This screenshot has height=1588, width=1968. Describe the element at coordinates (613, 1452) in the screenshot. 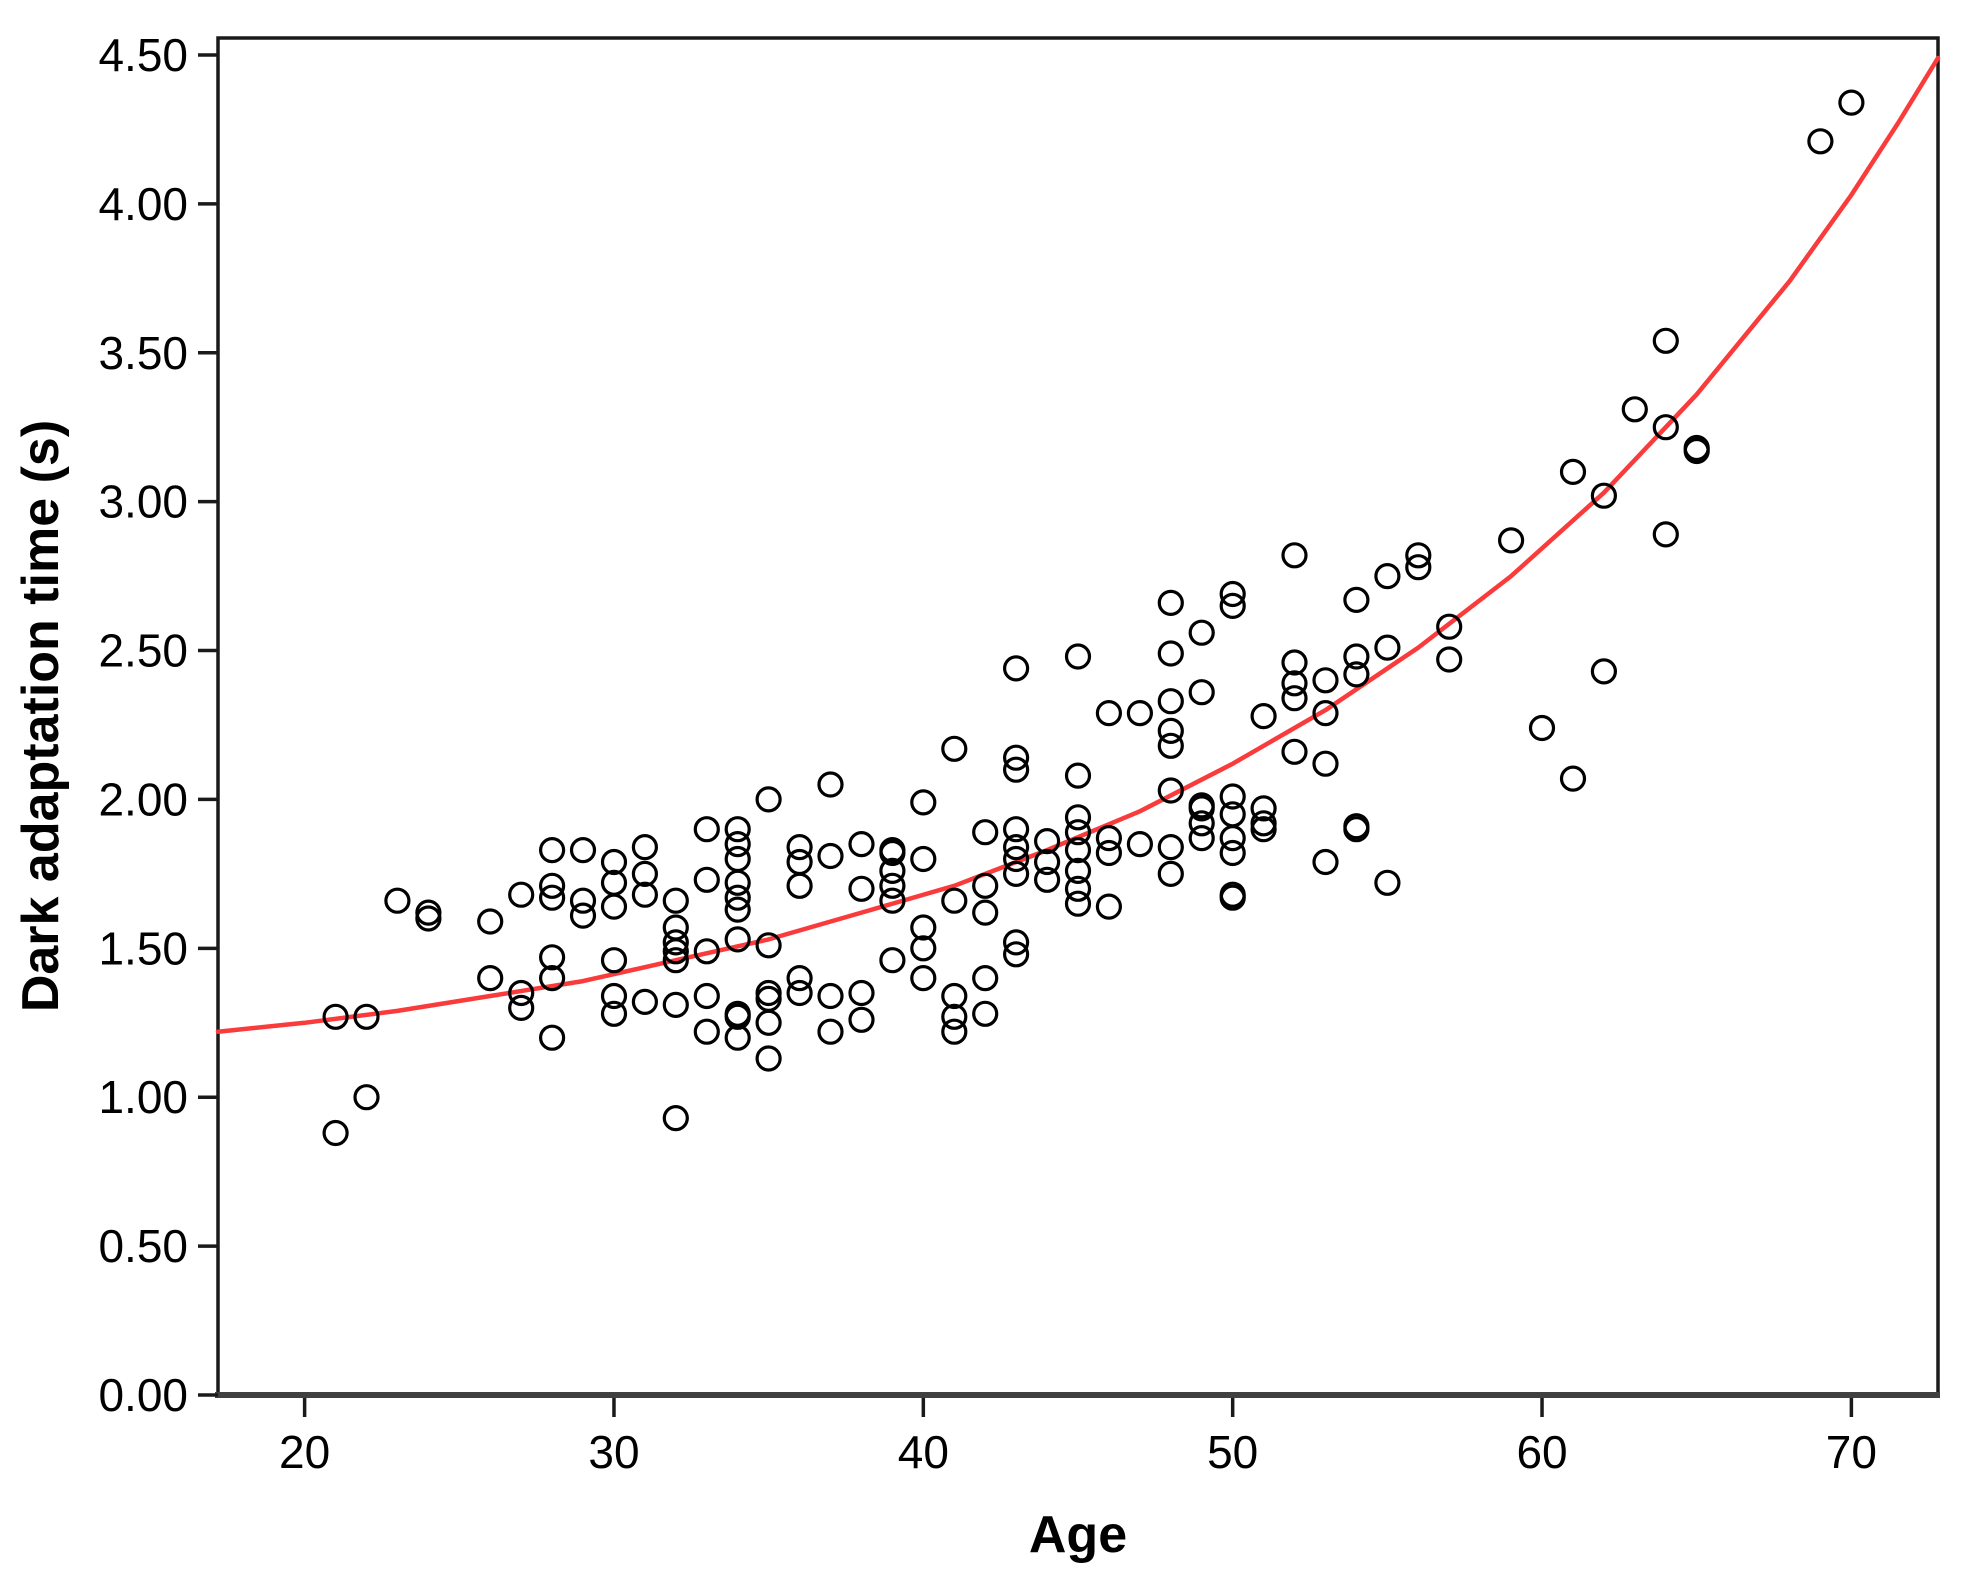

I see `x-tick-label: 30` at that location.